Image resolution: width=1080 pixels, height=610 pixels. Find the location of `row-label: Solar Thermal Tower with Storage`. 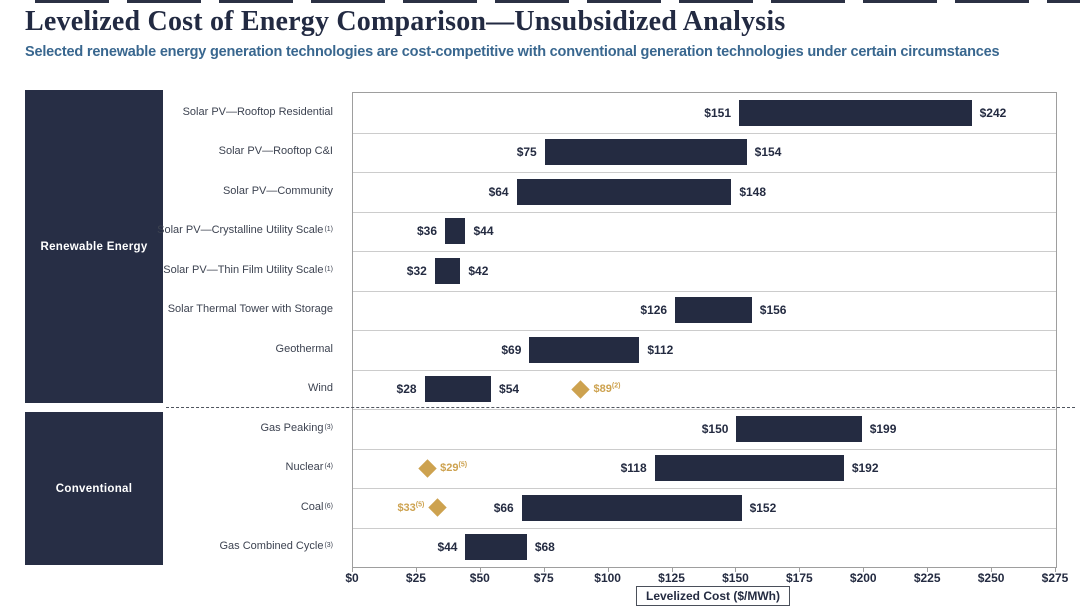

row-label: Solar Thermal Tower with Storage is located at coordinates (250, 309).